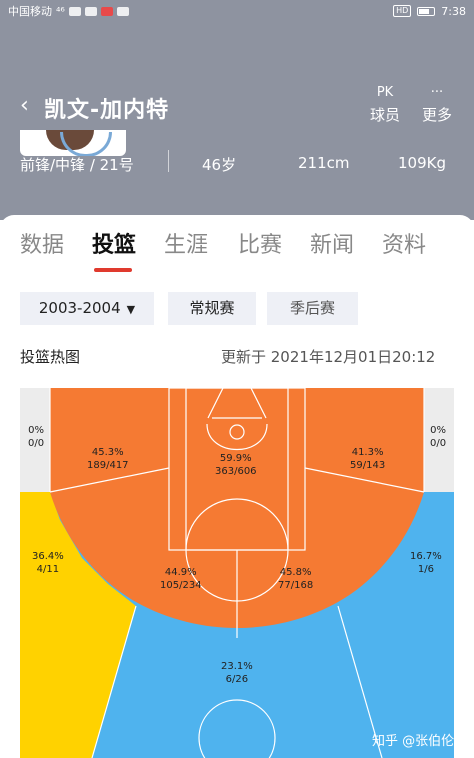  I want to click on signal-label: ⁴⁶, so click(60, 11).